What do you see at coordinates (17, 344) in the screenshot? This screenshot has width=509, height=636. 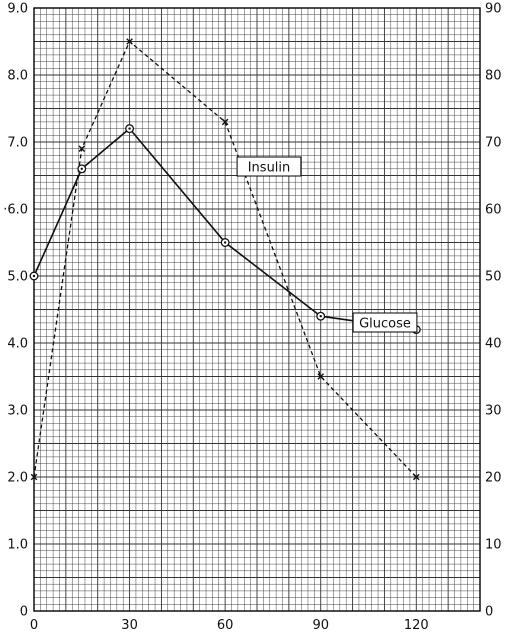 I see `y-left-tick-label: 4.0` at bounding box center [17, 344].